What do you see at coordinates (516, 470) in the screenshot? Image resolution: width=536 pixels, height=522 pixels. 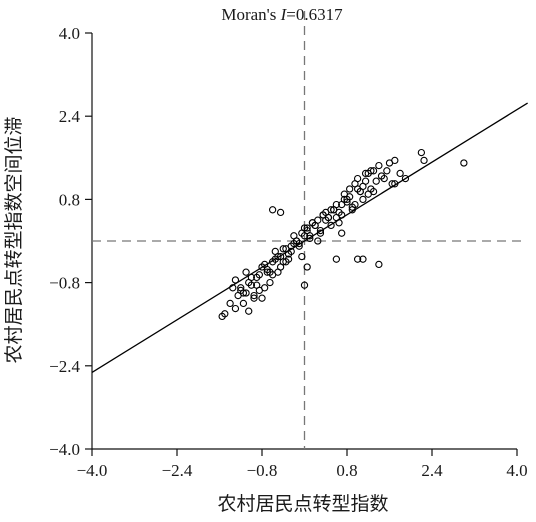 I see `x-tick-label: 4.0` at bounding box center [516, 470].